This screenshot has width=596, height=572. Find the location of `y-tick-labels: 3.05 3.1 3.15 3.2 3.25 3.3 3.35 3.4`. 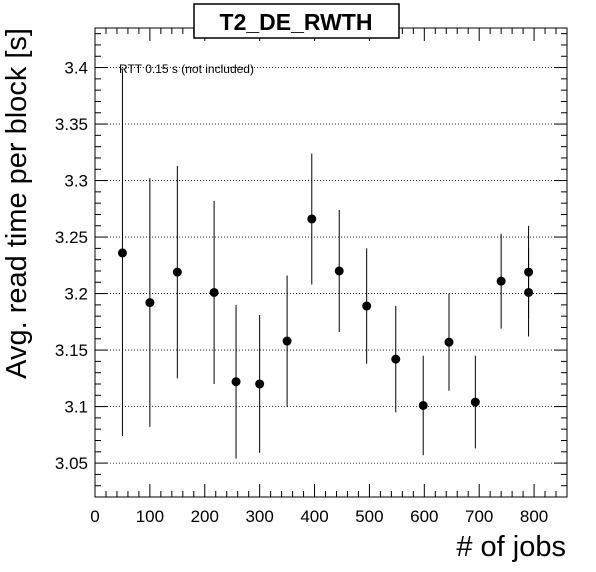

y-tick-labels: 3.05 3.1 3.15 3.2 3.25 3.3 3.35 3.4 is located at coordinates (71, 266).